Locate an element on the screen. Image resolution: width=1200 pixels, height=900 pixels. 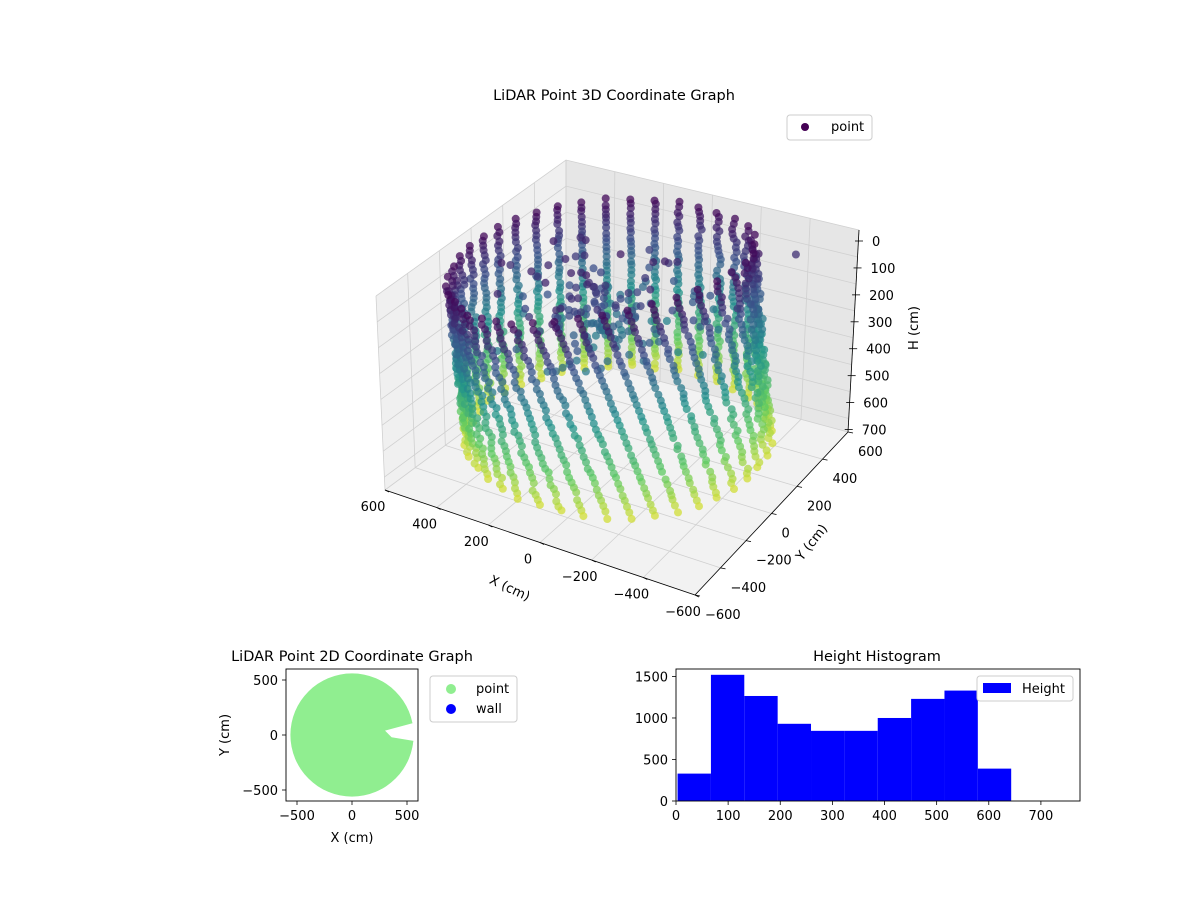
point-disk-2d is located at coordinates (354, 735).